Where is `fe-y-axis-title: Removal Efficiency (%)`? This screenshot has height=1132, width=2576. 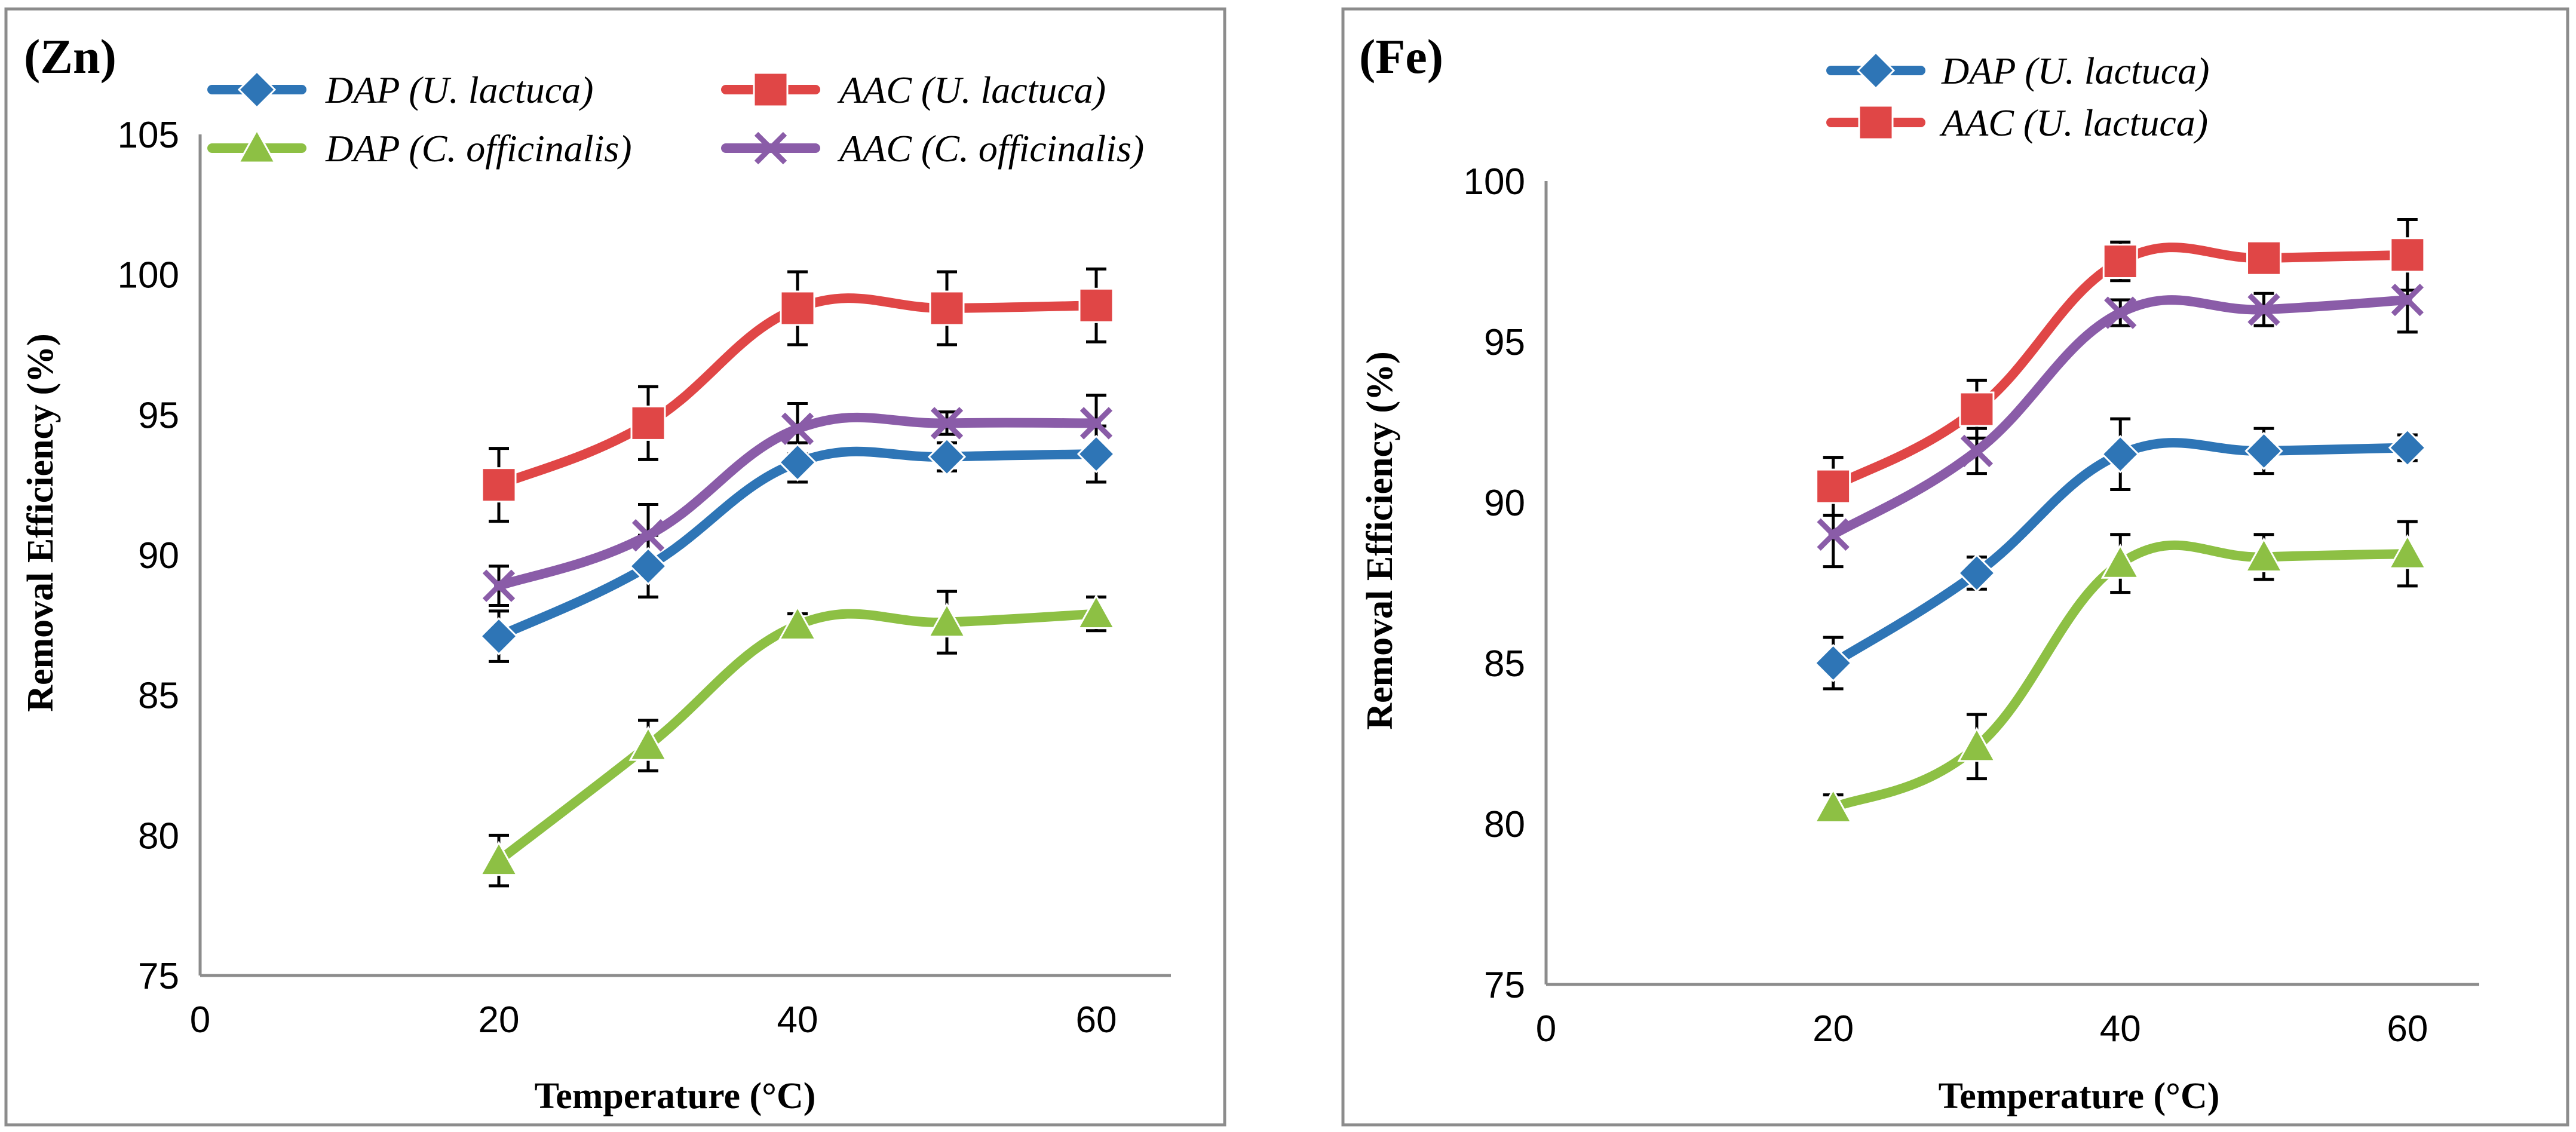
fe-y-axis-title: Removal Efficiency (%) is located at coordinates (1380, 540).